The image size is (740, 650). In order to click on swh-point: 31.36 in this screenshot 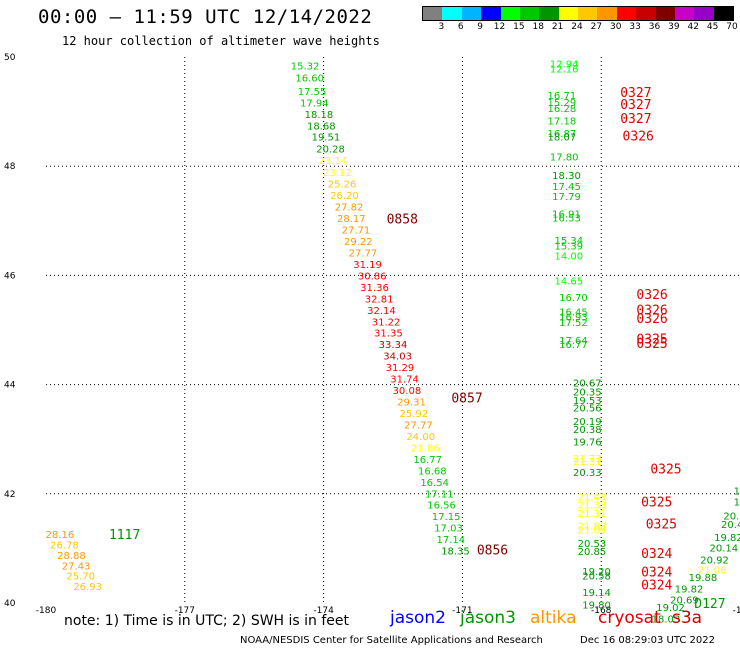, I will do `click(374, 288)`.